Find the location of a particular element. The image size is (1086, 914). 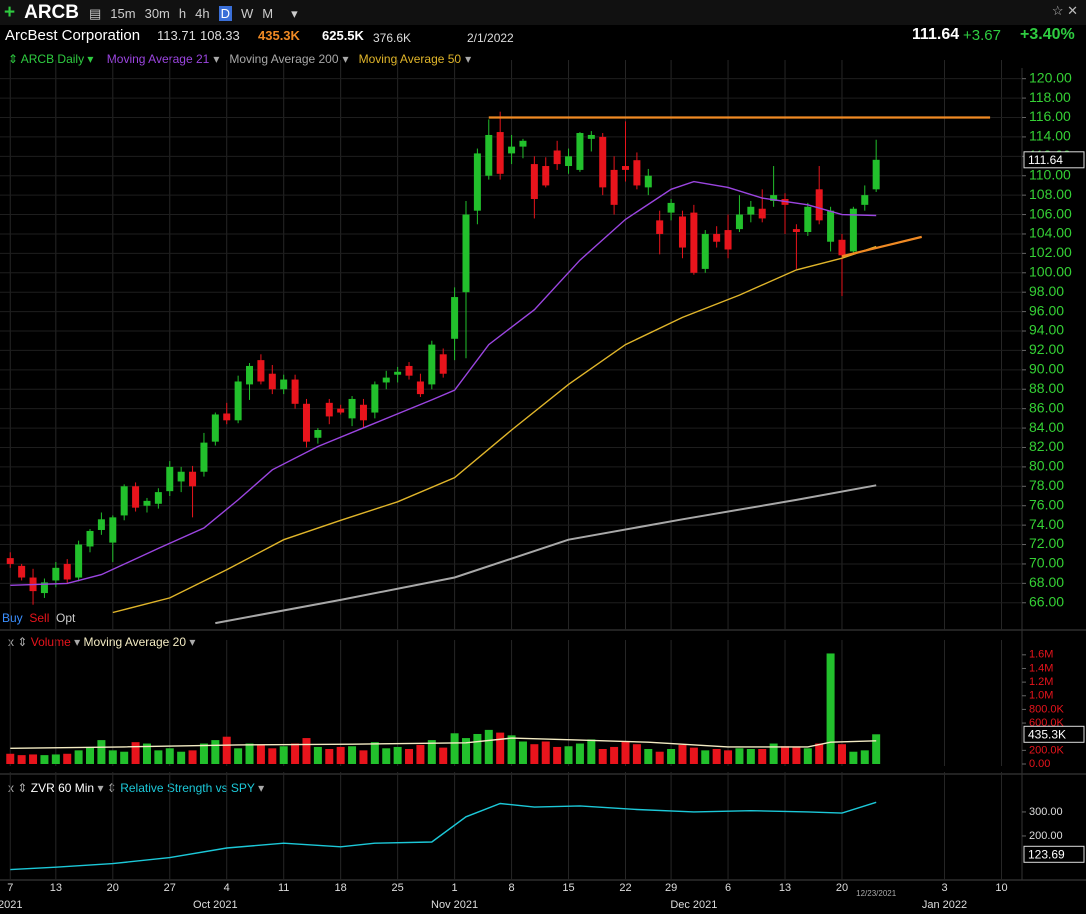

chart-icon: ▤ is located at coordinates (95, 13).